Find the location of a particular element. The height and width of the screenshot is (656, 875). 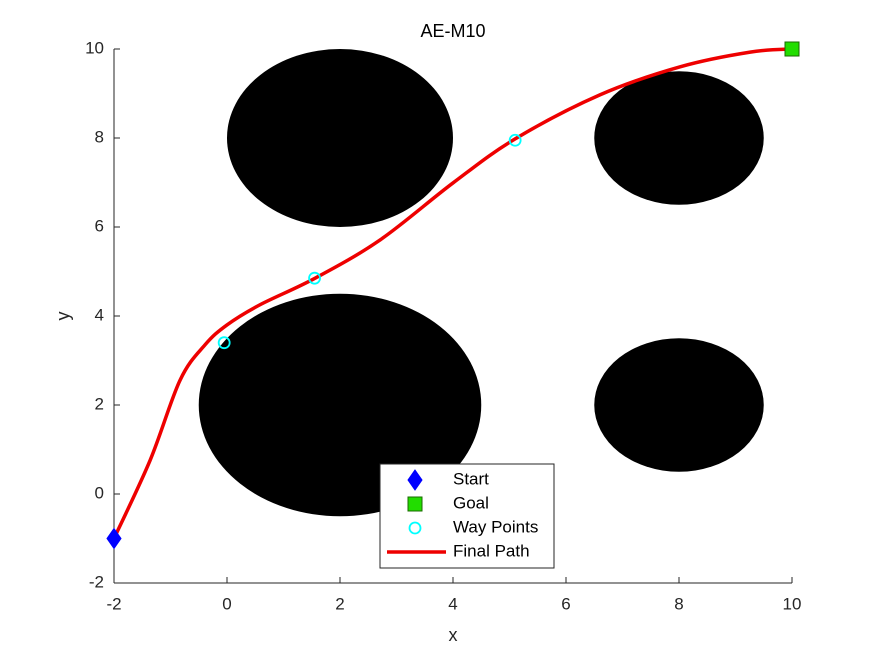

chart-title: AE-M10 is located at coordinates (452, 31).